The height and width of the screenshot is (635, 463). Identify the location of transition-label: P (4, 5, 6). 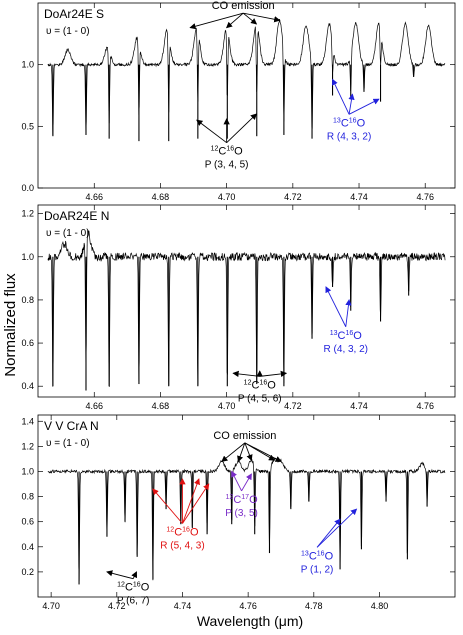
(260, 398).